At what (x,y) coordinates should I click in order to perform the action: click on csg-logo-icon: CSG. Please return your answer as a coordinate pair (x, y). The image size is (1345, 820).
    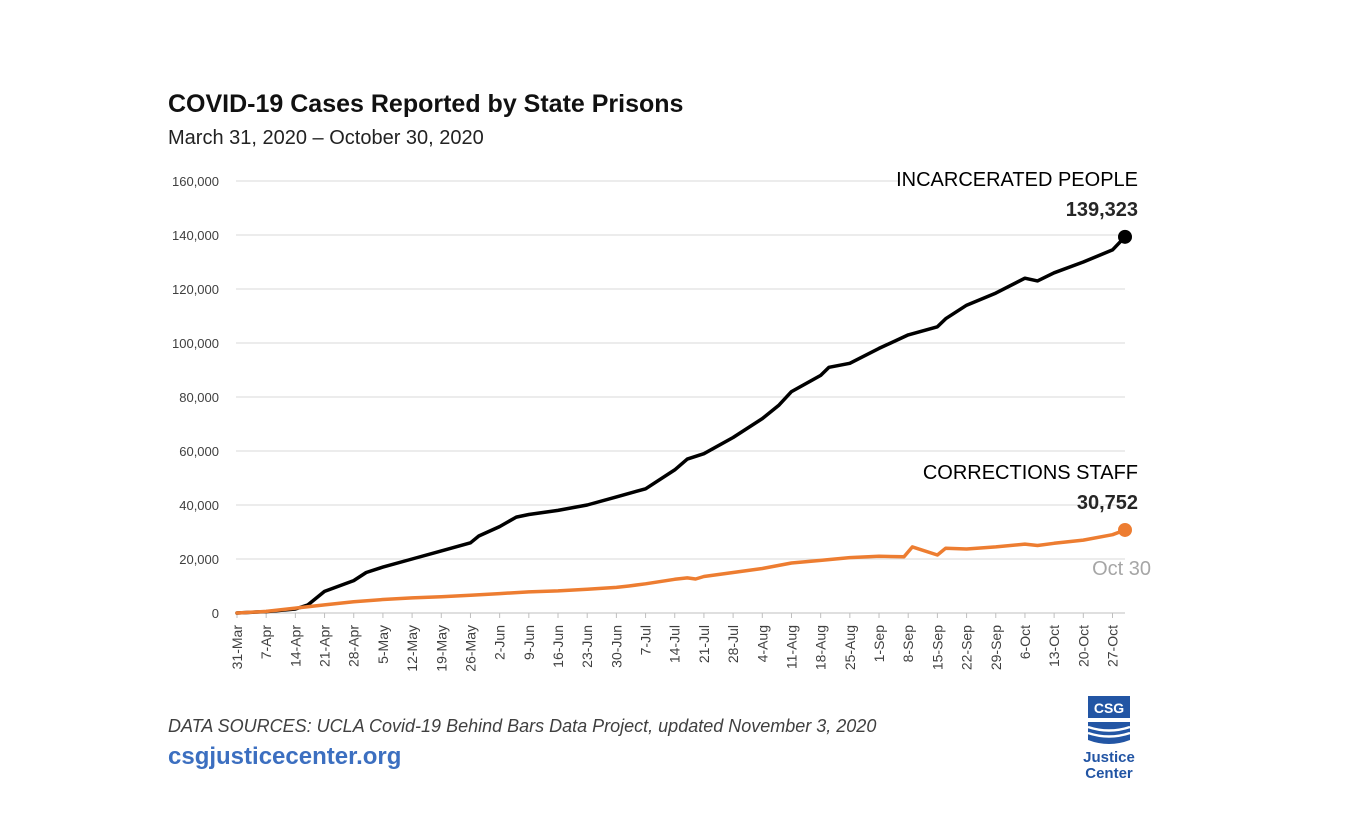
    Looking at the image, I should click on (1109, 720).